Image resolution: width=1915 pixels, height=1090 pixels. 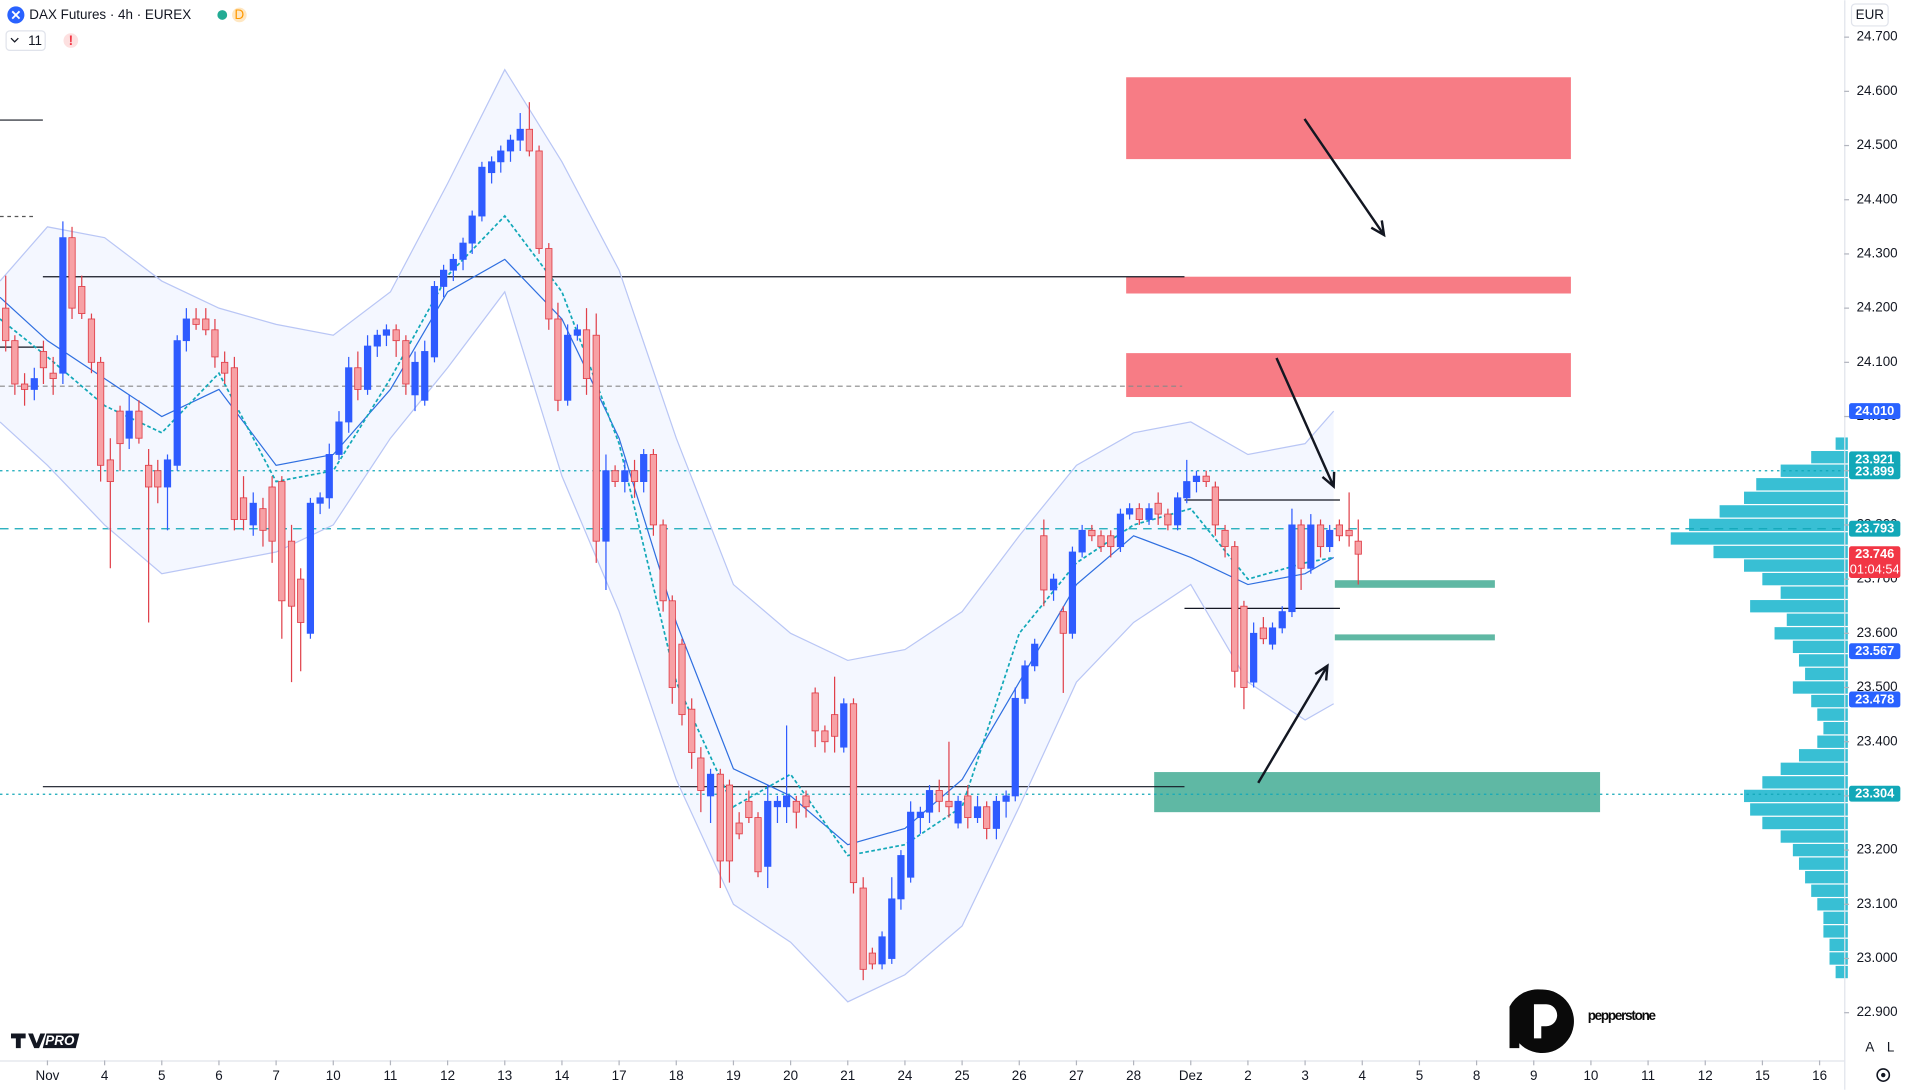 What do you see at coordinates (1891, 1047) in the screenshot?
I see `log-scale-button: L` at bounding box center [1891, 1047].